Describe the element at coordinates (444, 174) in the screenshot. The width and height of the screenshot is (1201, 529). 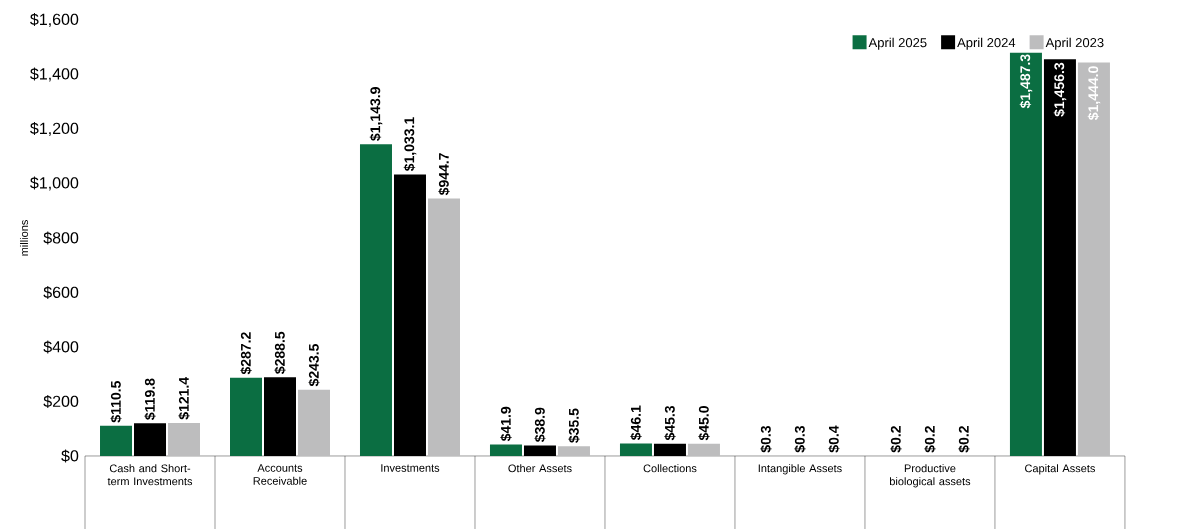
I see `data-label: $944.7` at that location.